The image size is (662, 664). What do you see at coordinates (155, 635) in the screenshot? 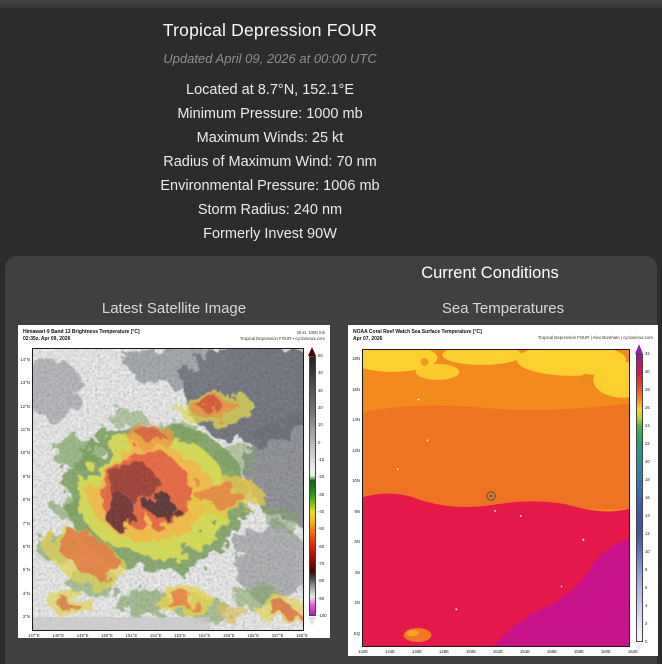
I see `lon-tick: 152°E` at bounding box center [155, 635].